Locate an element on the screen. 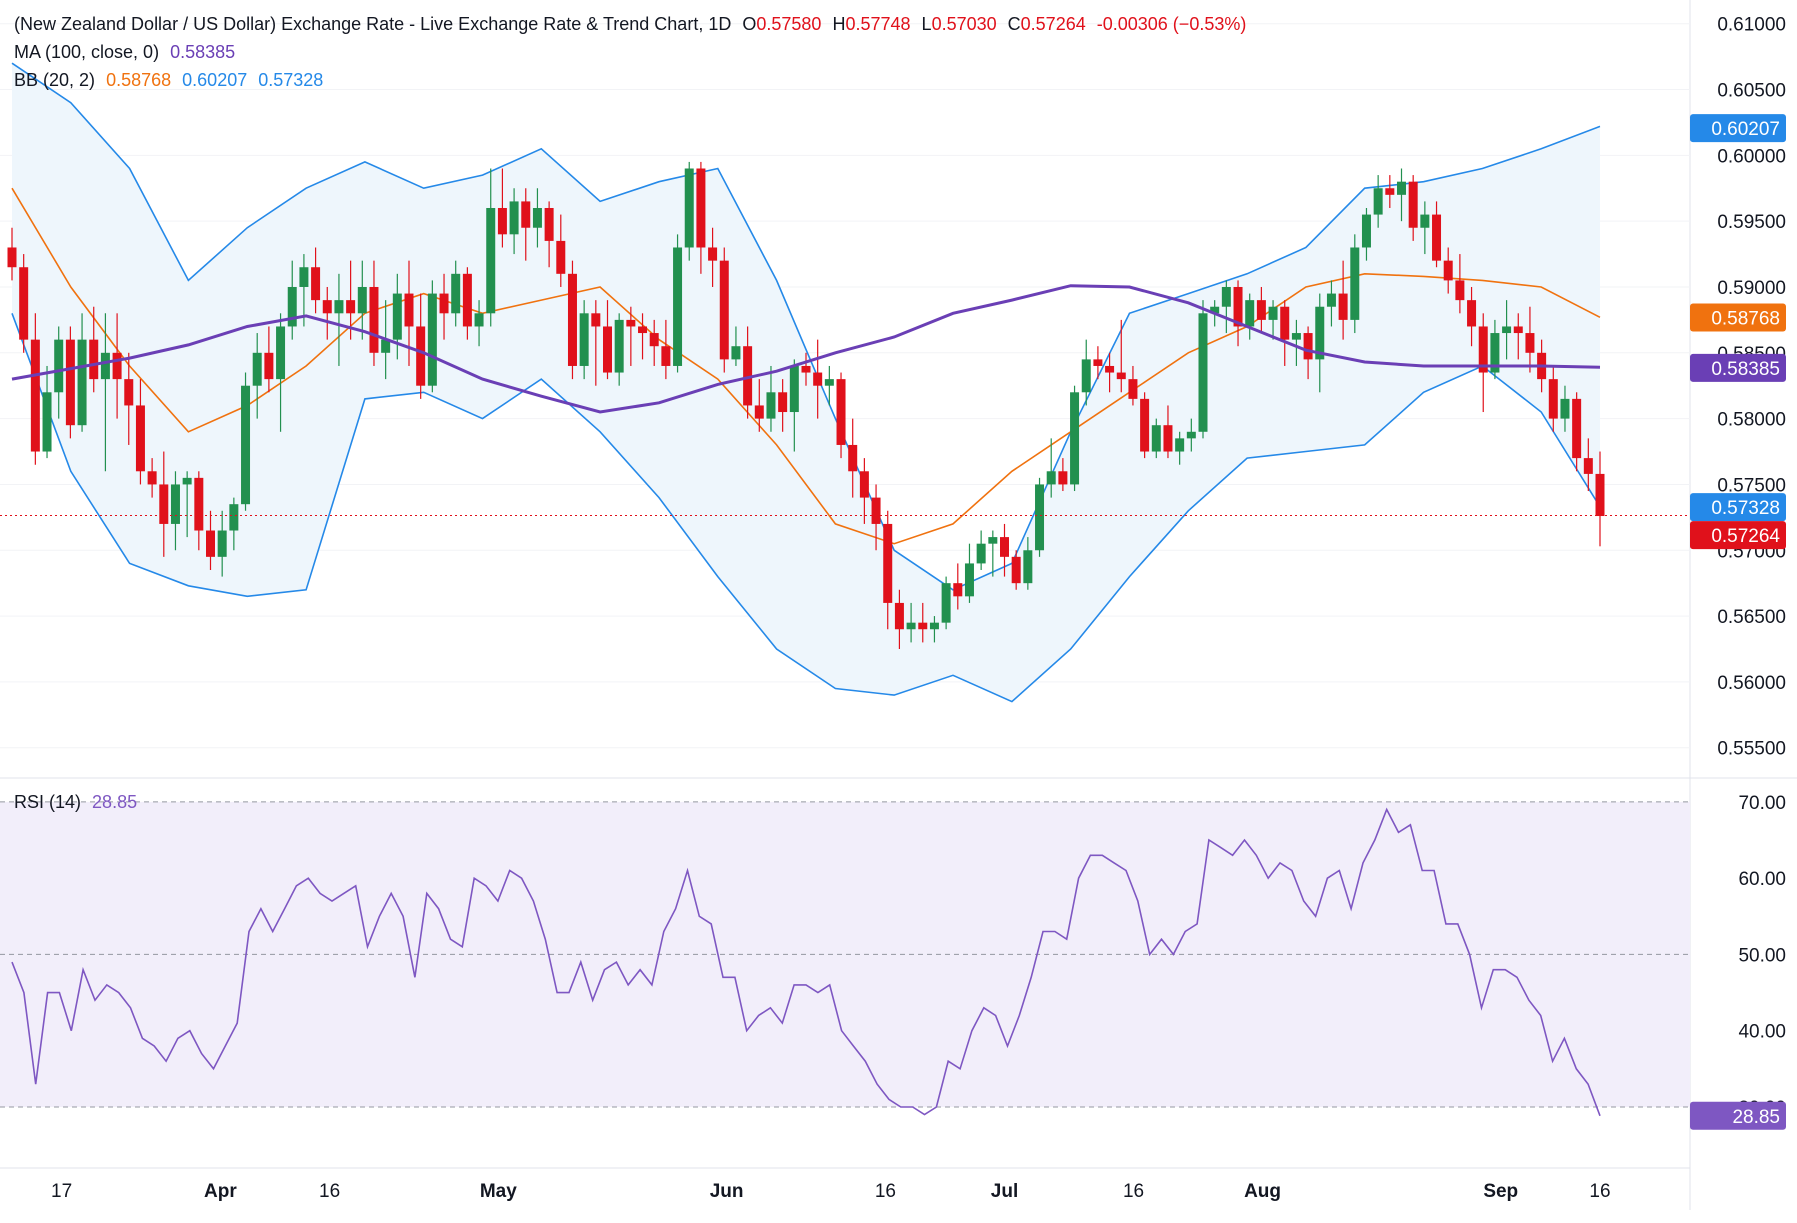 Image resolution: width=1797 pixels, height=1223 pixels. rsi-tick-label: 50.00 is located at coordinates (1762, 955).